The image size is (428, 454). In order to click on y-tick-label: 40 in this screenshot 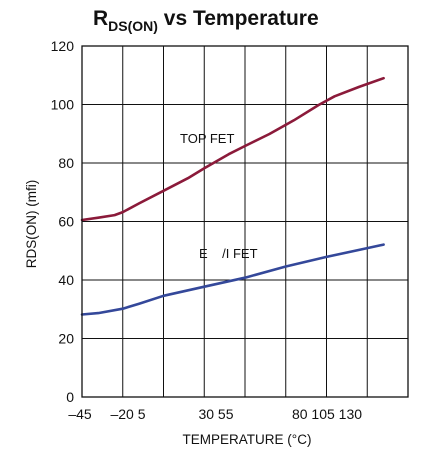, I will do `click(66, 280)`.